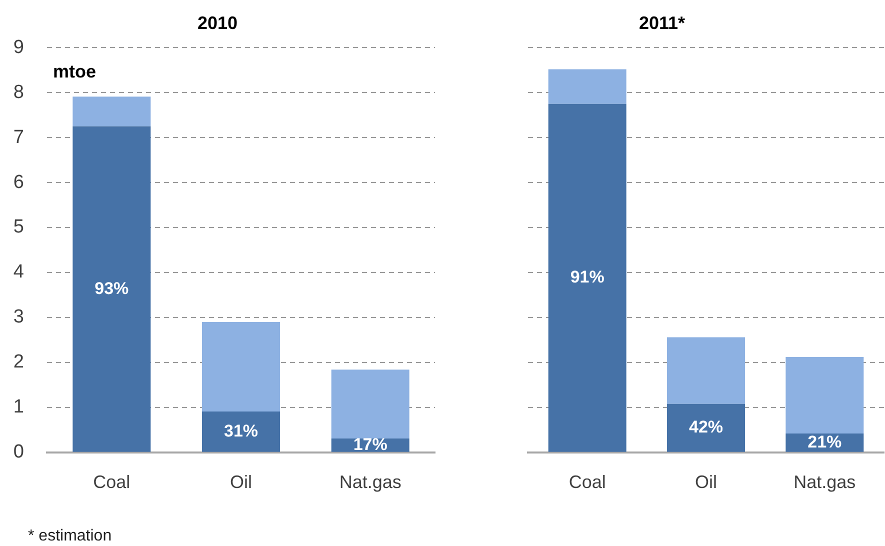 Image resolution: width=885 pixels, height=546 pixels. I want to click on annotation: 31%, so click(241, 430).